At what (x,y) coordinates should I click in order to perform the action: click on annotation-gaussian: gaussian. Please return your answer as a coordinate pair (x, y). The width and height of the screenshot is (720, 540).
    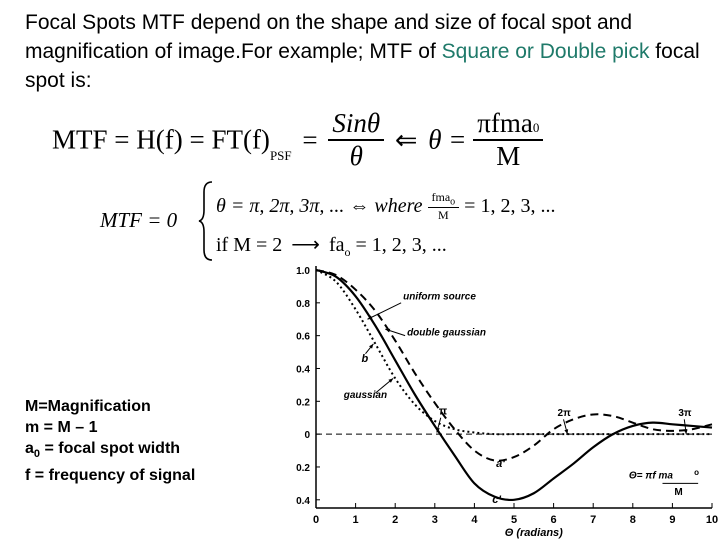
    Looking at the image, I should click on (365, 395).